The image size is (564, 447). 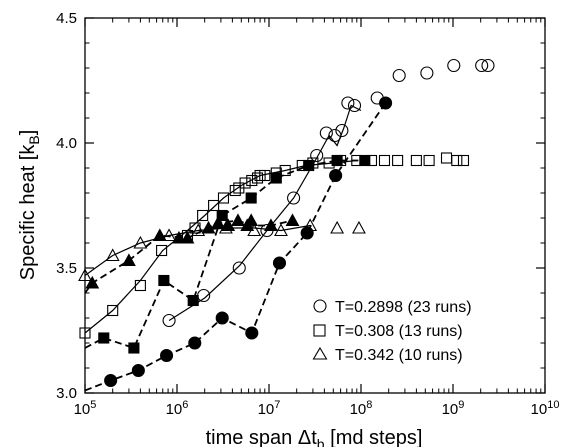 What do you see at coordinates (403, 307) in the screenshot?
I see `legend-label-t0-2898: T=0.2898 (23 runs)` at bounding box center [403, 307].